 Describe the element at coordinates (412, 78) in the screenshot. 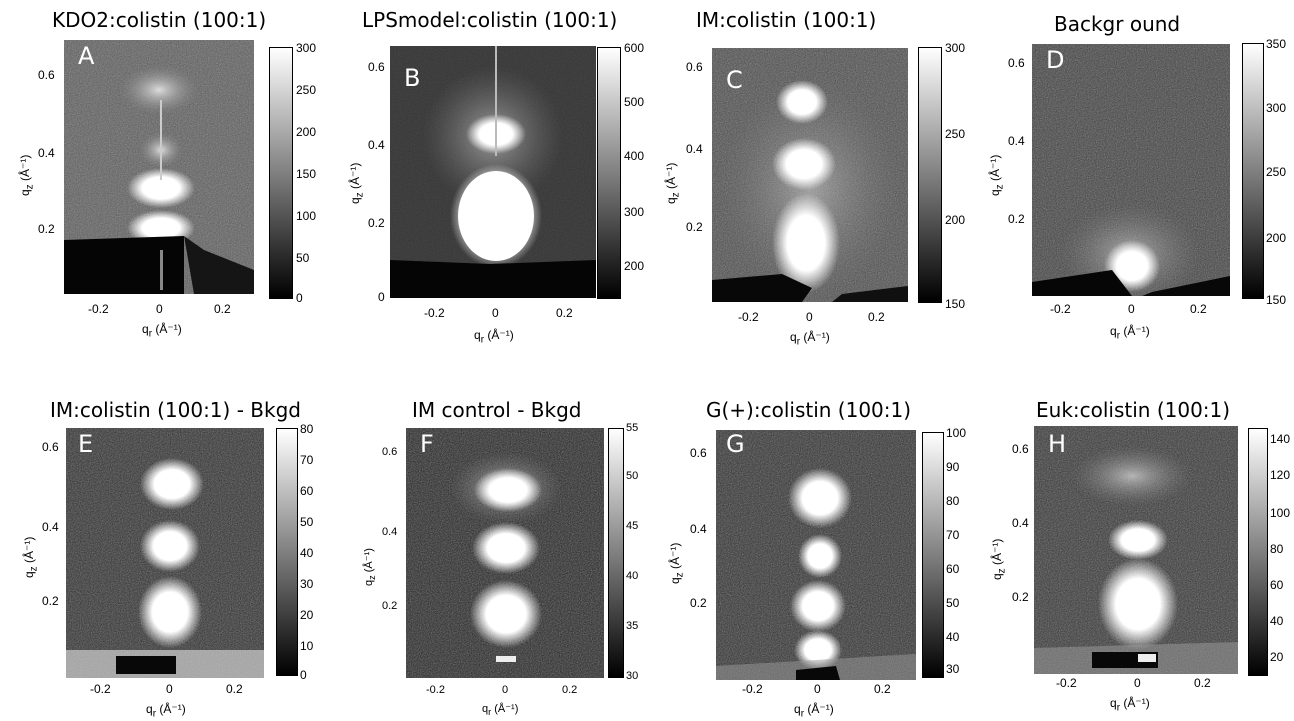

I see `panel-letter: B` at that location.